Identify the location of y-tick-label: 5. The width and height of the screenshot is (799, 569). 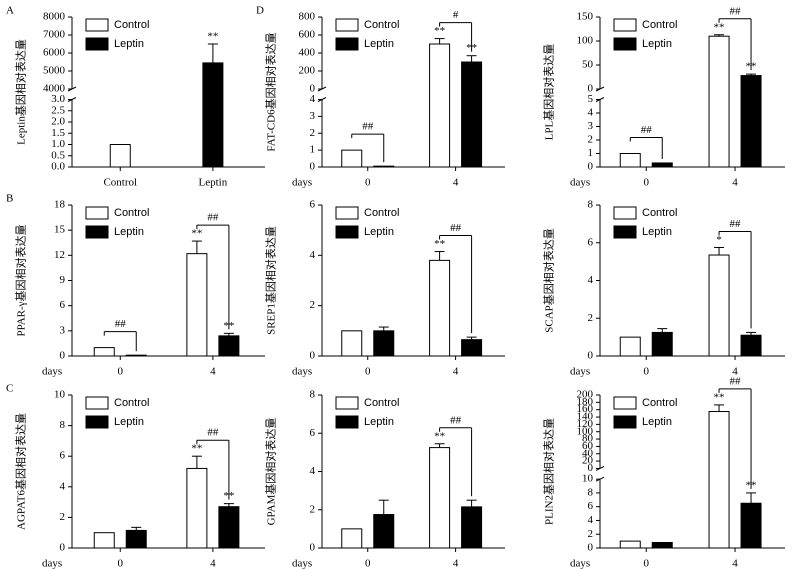
(591, 99).